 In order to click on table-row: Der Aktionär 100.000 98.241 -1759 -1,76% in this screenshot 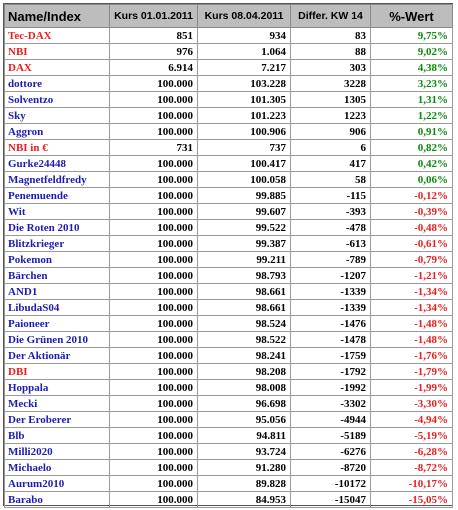, I will do `click(228, 355)`.